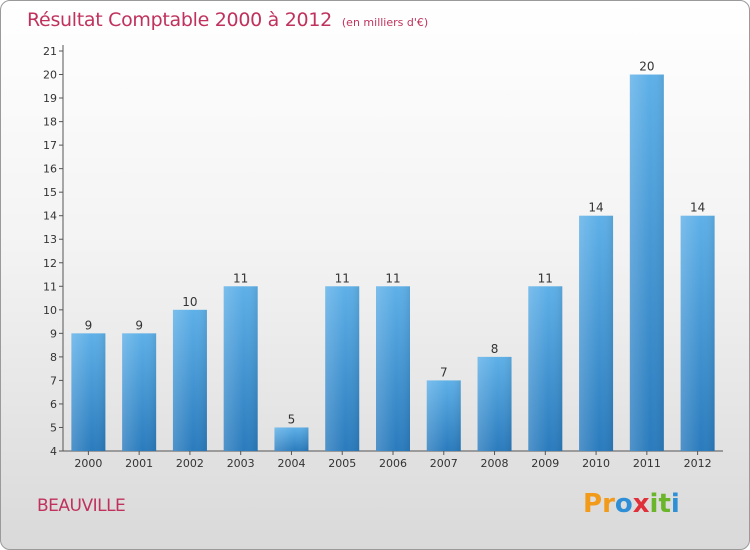 The width and height of the screenshot is (750, 550). I want to click on x-tick-label: 2009, so click(545, 463).